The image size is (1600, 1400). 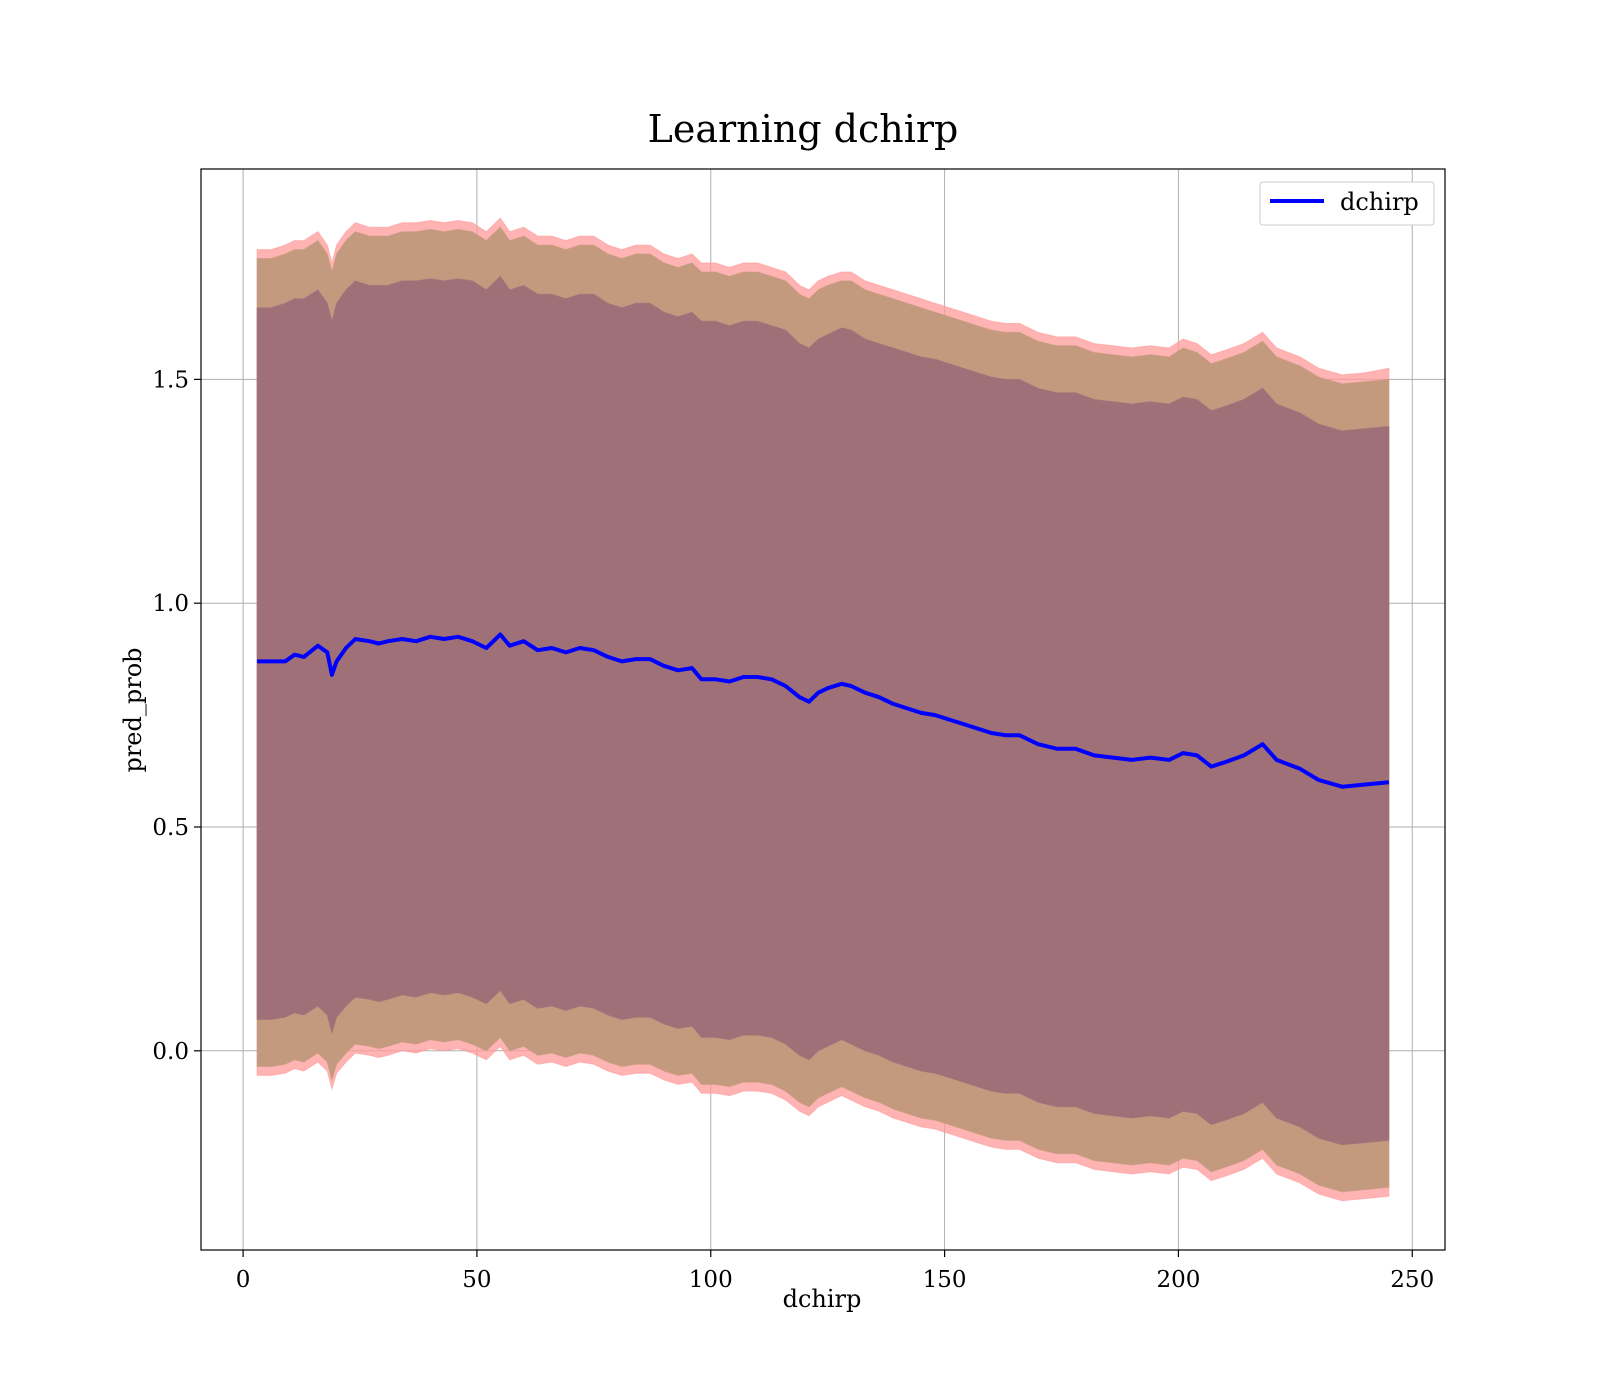 What do you see at coordinates (822, 1299) in the screenshot?
I see `x-axis-label: dchirp` at bounding box center [822, 1299].